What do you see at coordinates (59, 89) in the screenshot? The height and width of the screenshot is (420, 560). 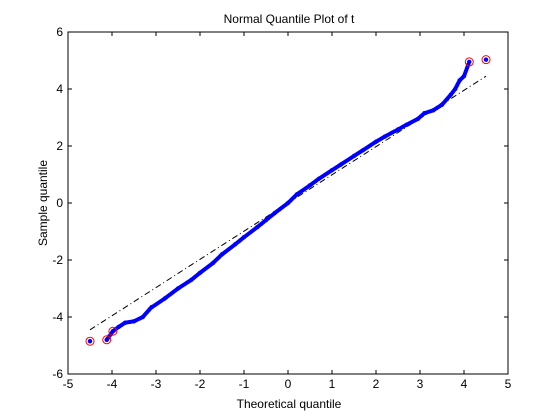 I see `y-tick-label: 4` at bounding box center [59, 89].